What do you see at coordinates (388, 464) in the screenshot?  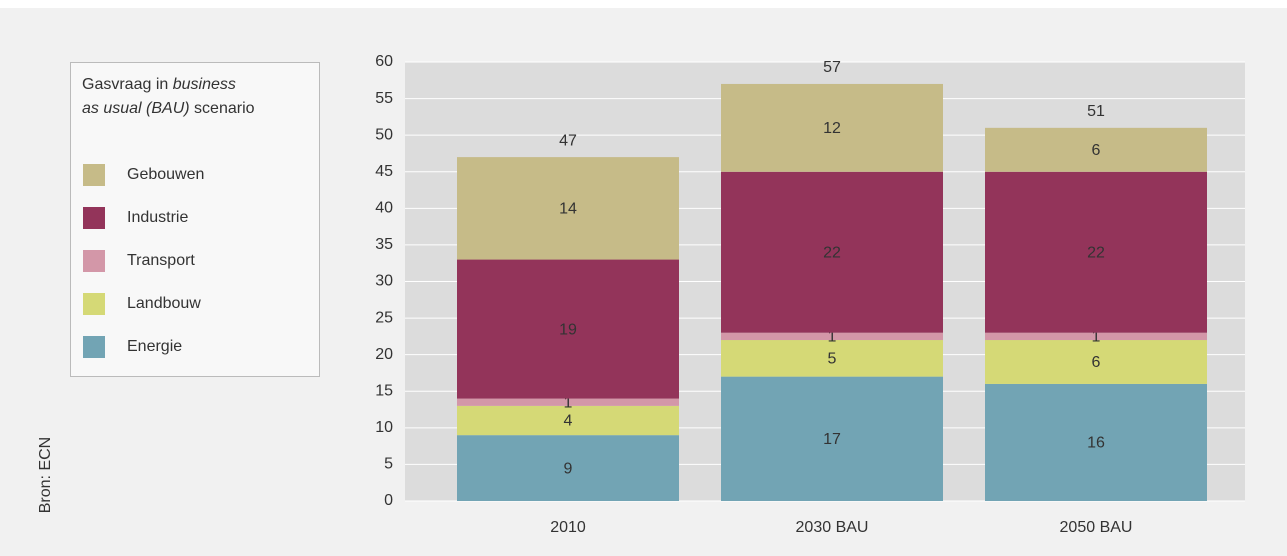 I see `y-tick-label: 5` at bounding box center [388, 464].